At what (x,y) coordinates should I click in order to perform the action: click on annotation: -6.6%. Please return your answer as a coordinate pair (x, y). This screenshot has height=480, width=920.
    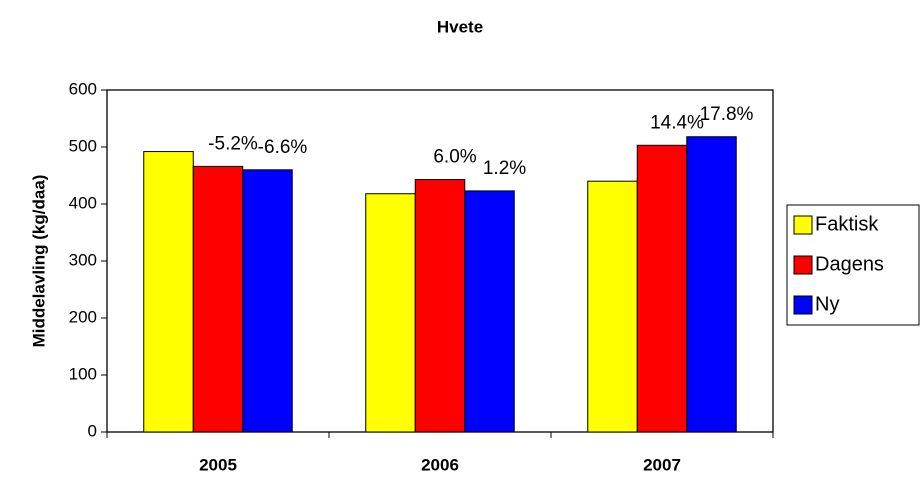
    Looking at the image, I should click on (283, 147).